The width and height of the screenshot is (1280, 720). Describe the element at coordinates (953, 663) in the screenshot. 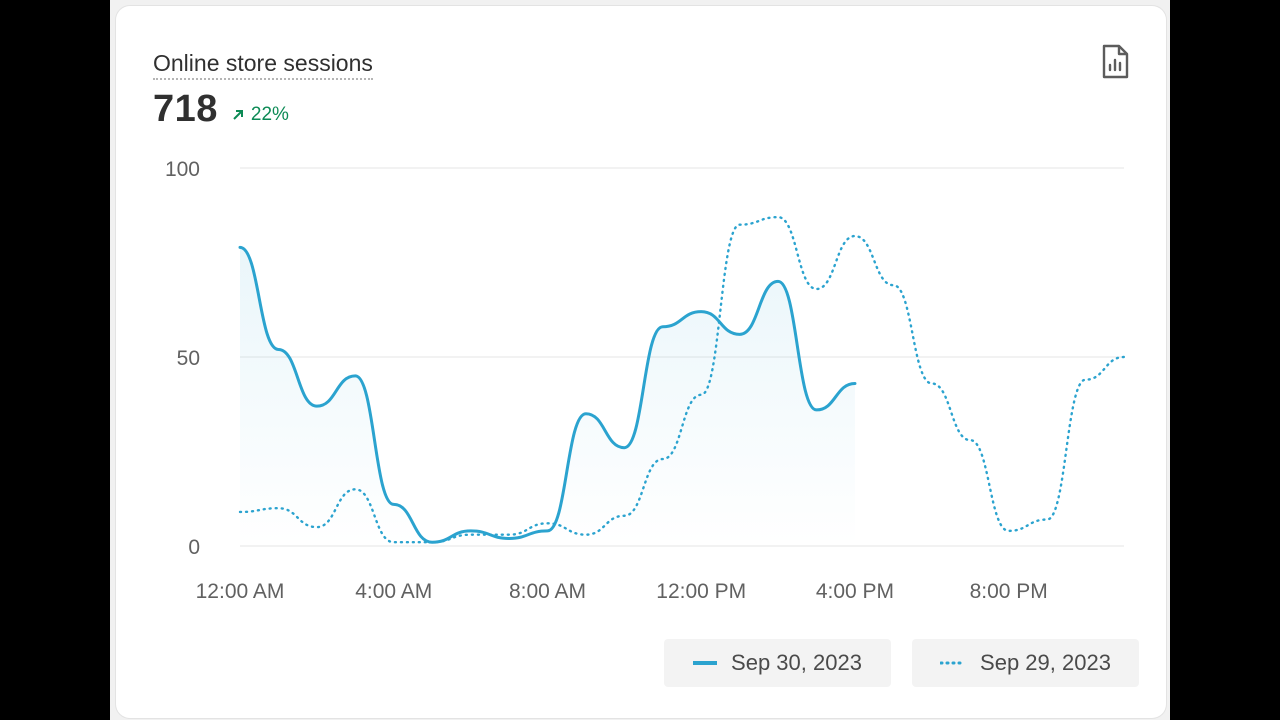

I see `dotted-line-swatch-icon` at that location.